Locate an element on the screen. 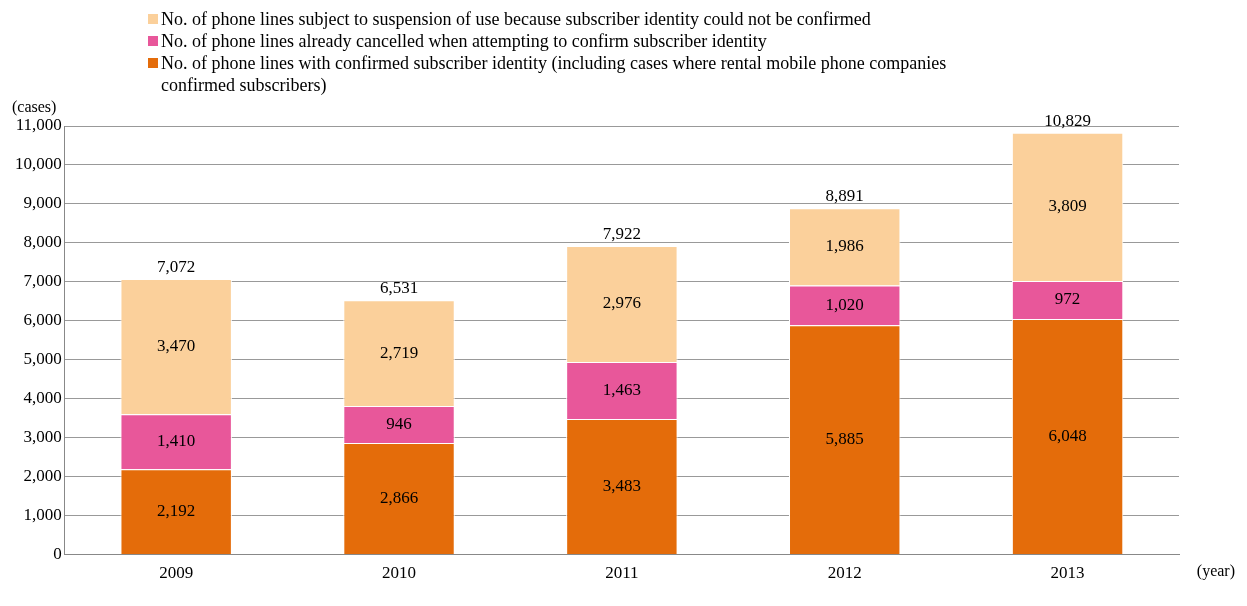  data-label: 946 is located at coordinates (399, 423).